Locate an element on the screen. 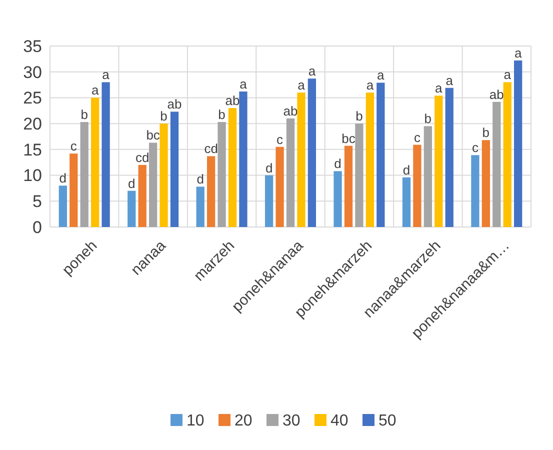  y-tick-label: 30 is located at coordinates (32, 72).